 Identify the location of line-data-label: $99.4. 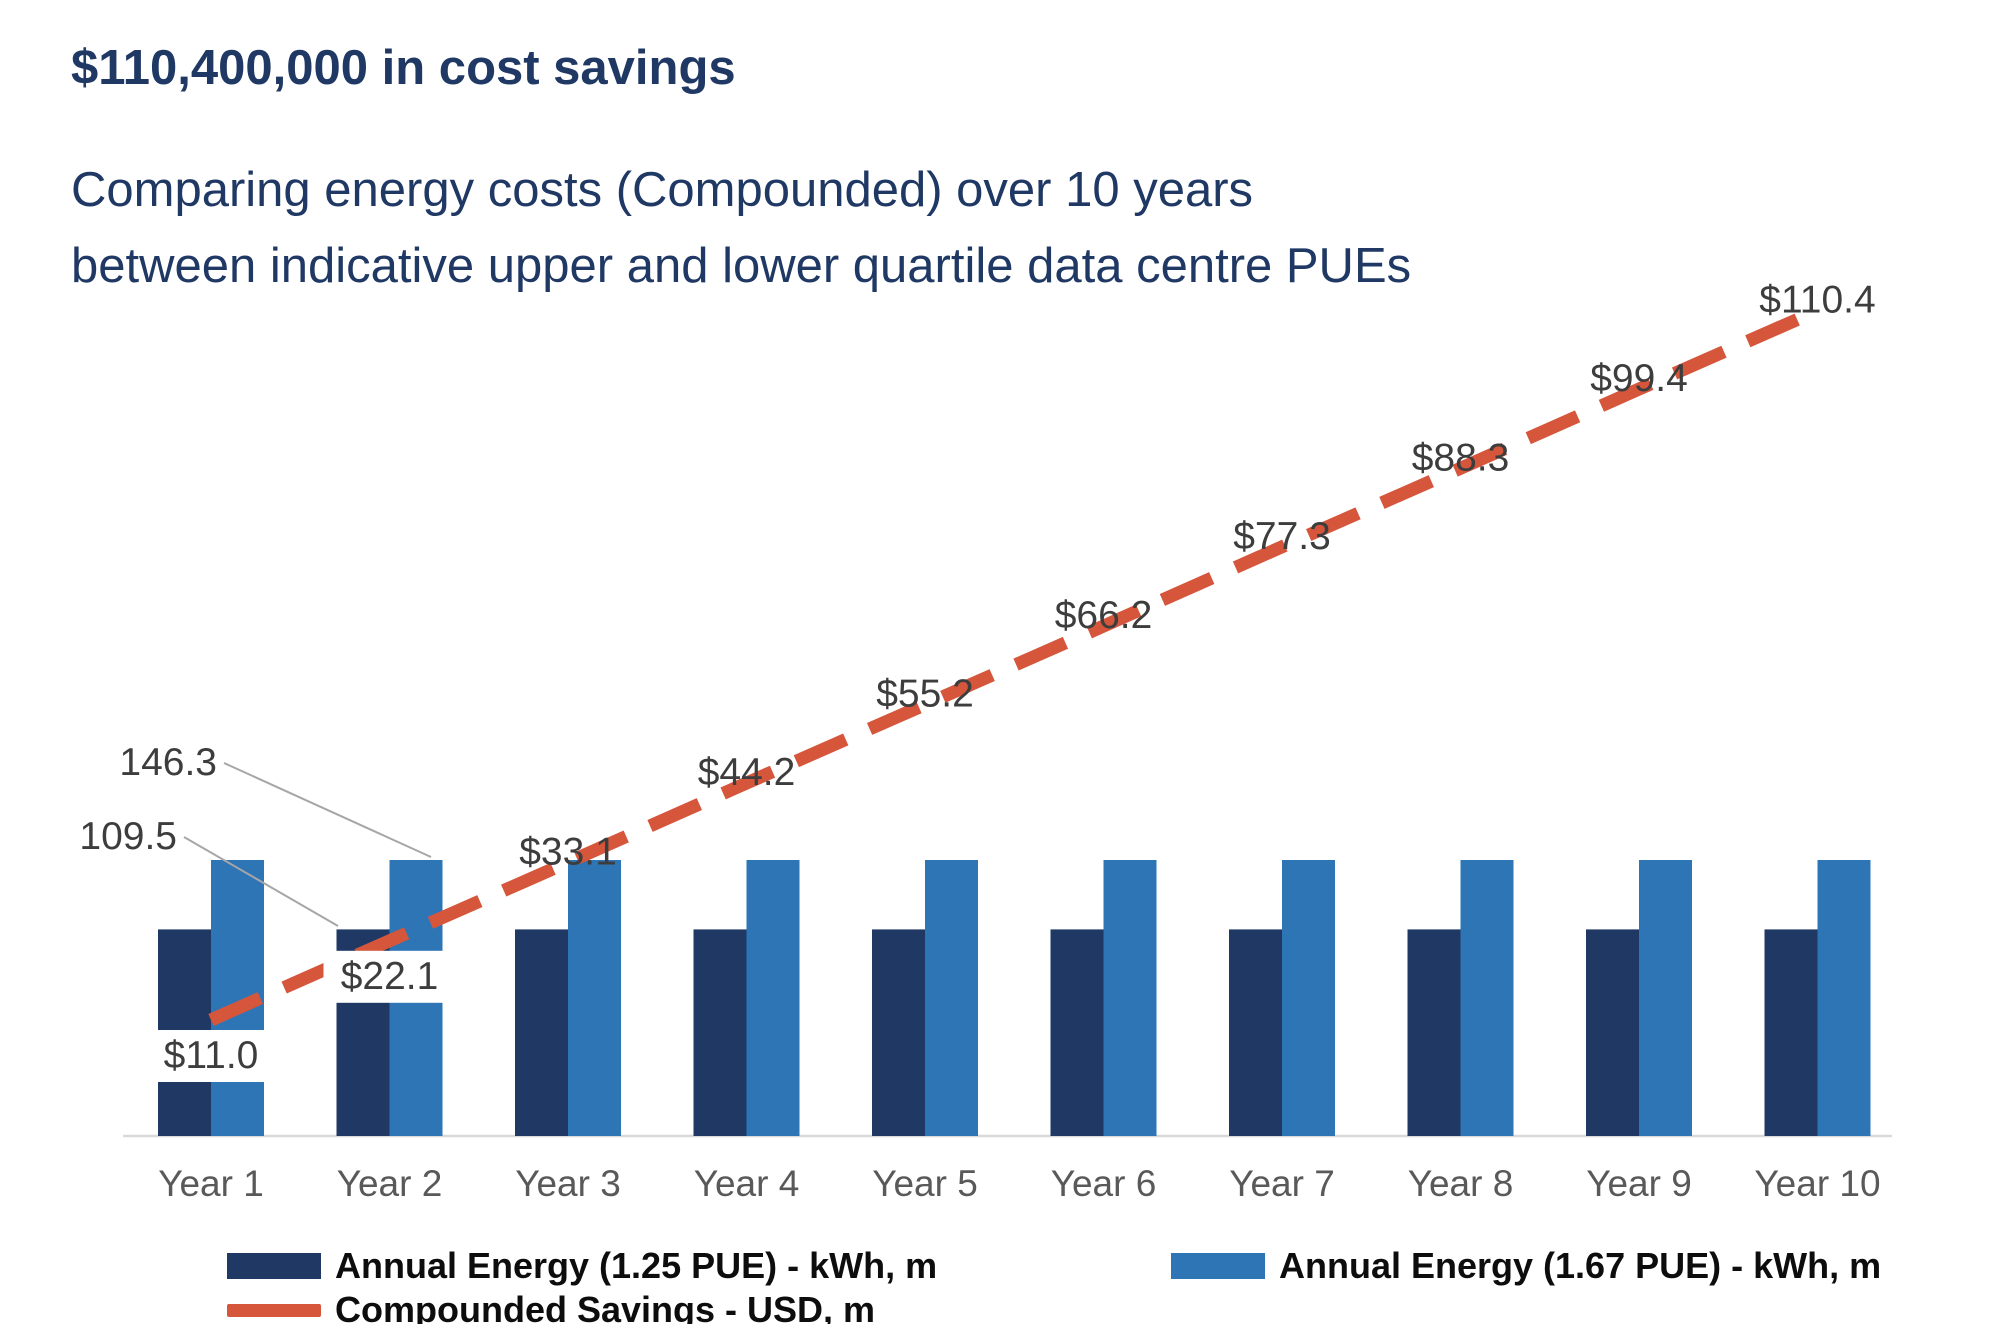
(1639, 378).